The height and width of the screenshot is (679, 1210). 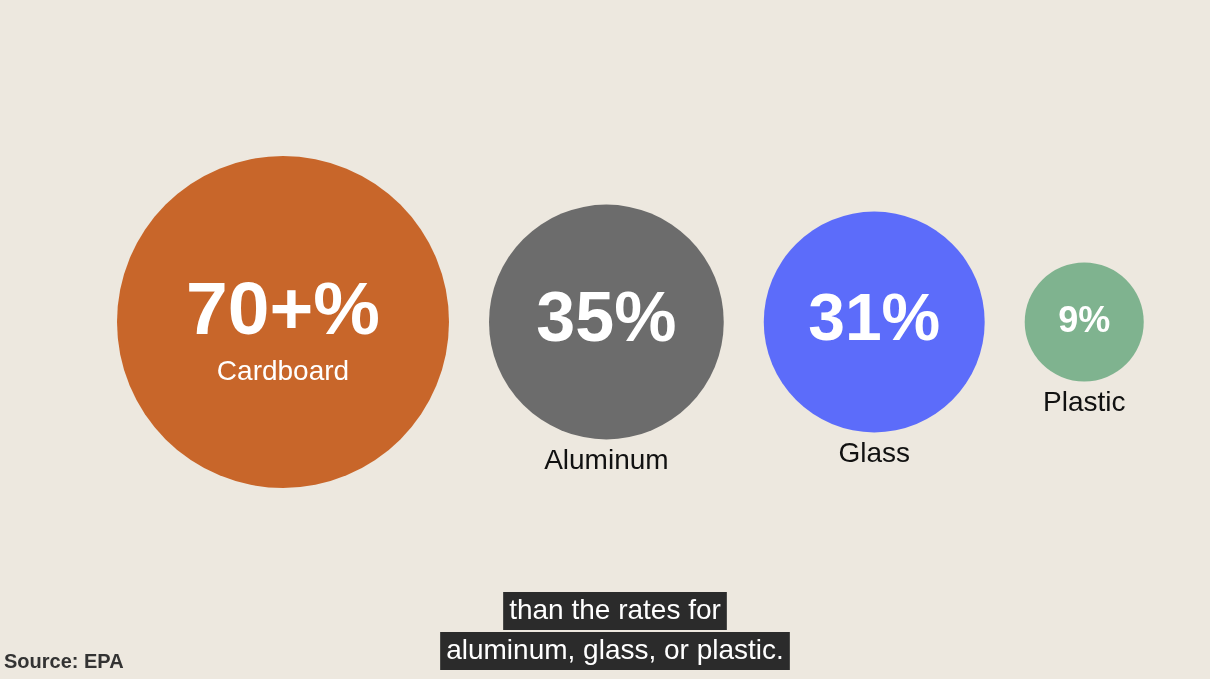 What do you see at coordinates (874, 317) in the screenshot?
I see `data-label: 31%` at bounding box center [874, 317].